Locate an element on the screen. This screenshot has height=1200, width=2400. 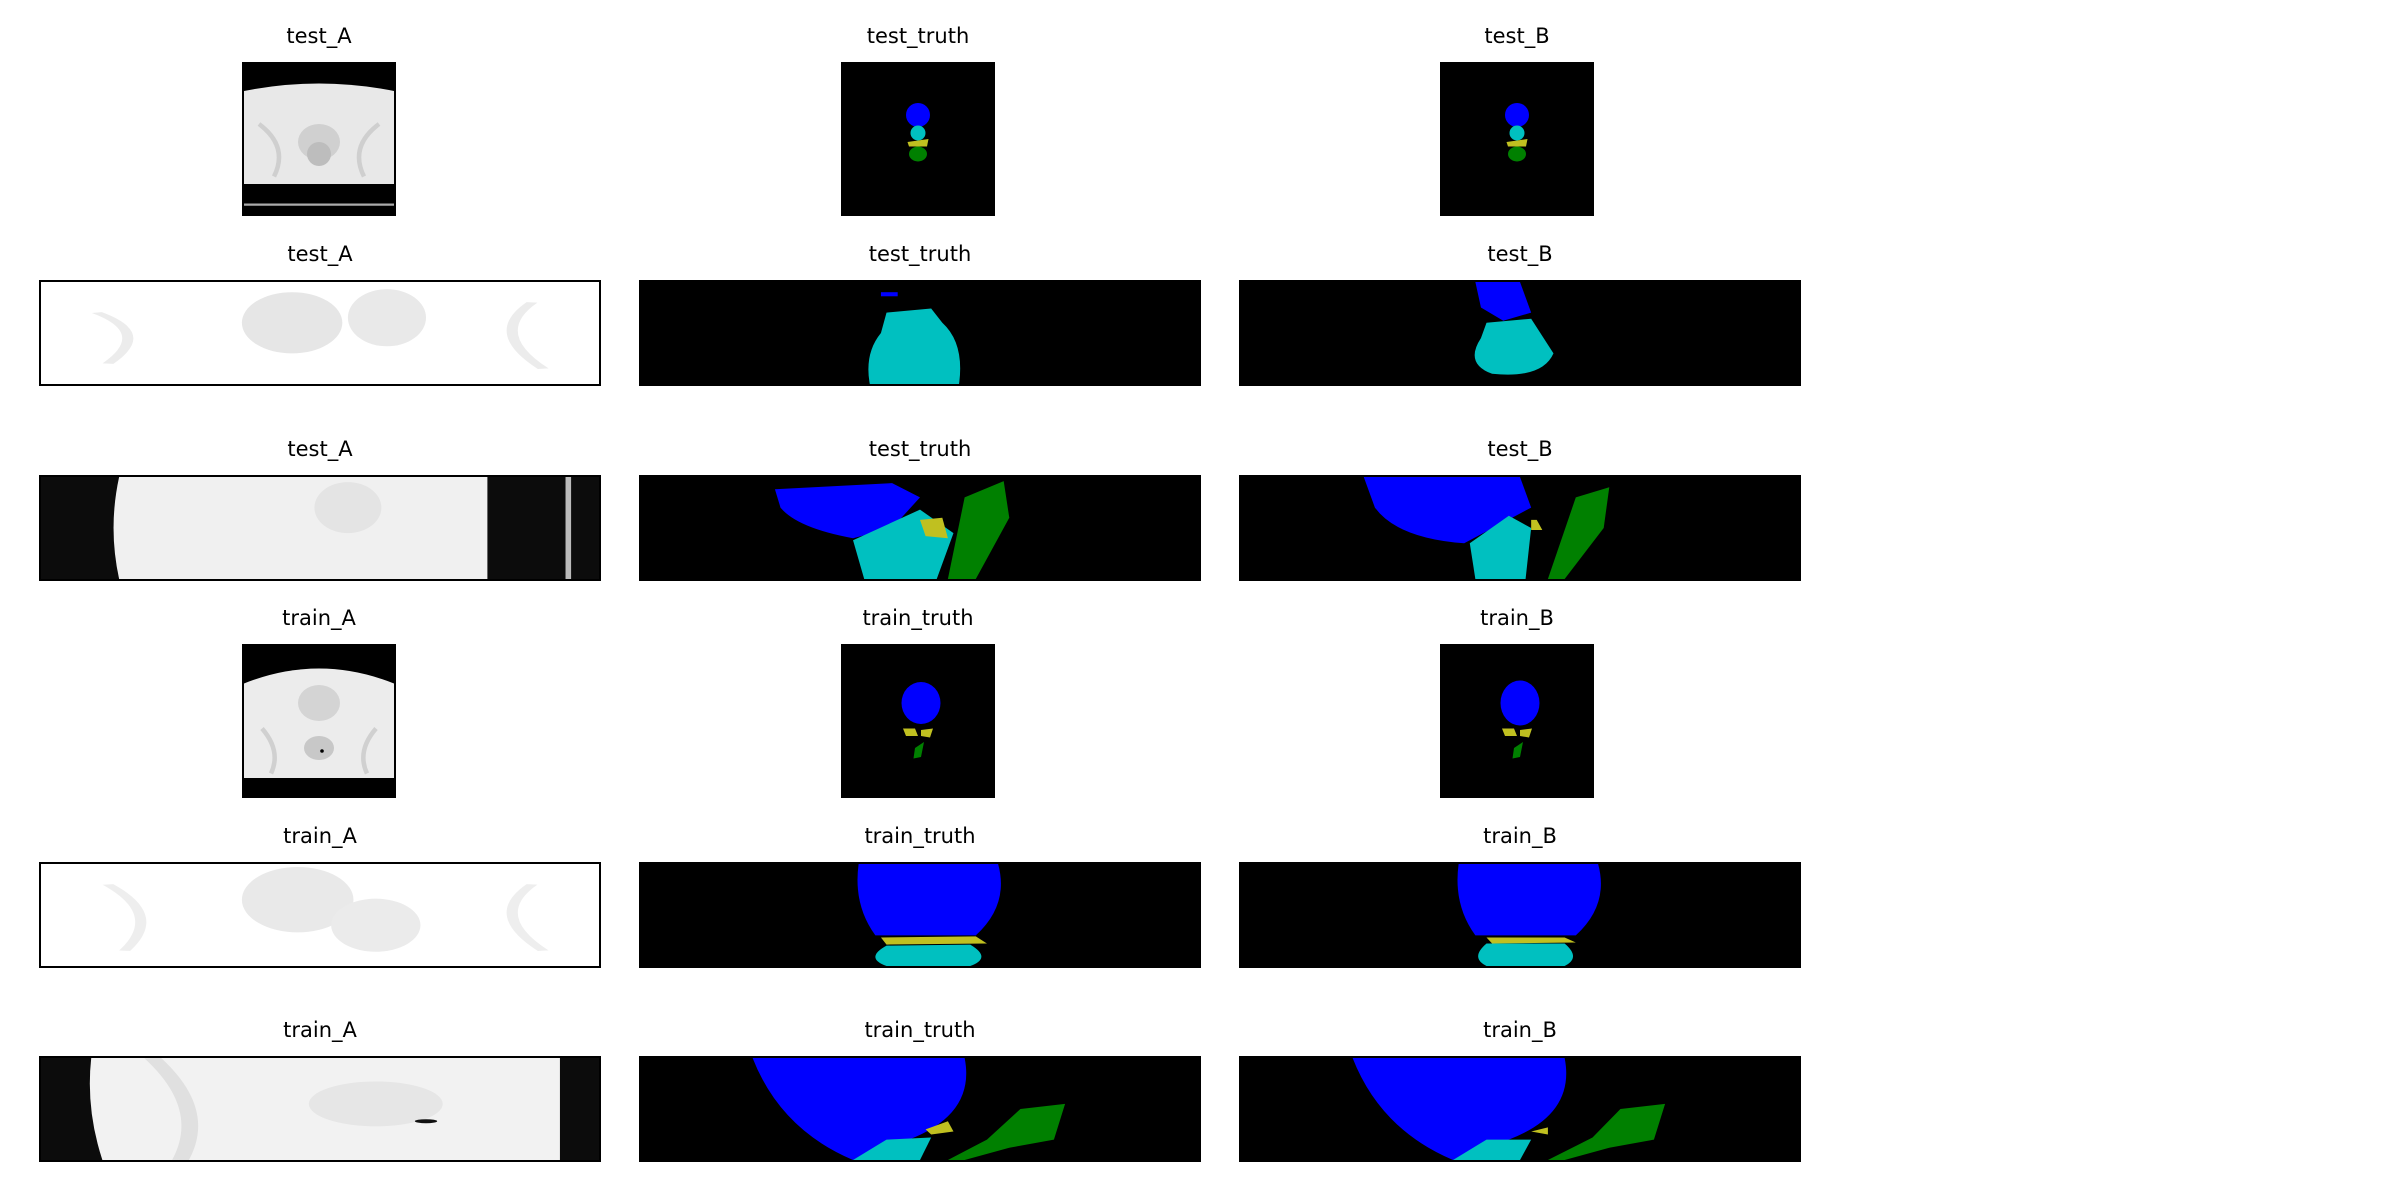
panel-r5-c1: train_A is located at coordinates (320, 896).